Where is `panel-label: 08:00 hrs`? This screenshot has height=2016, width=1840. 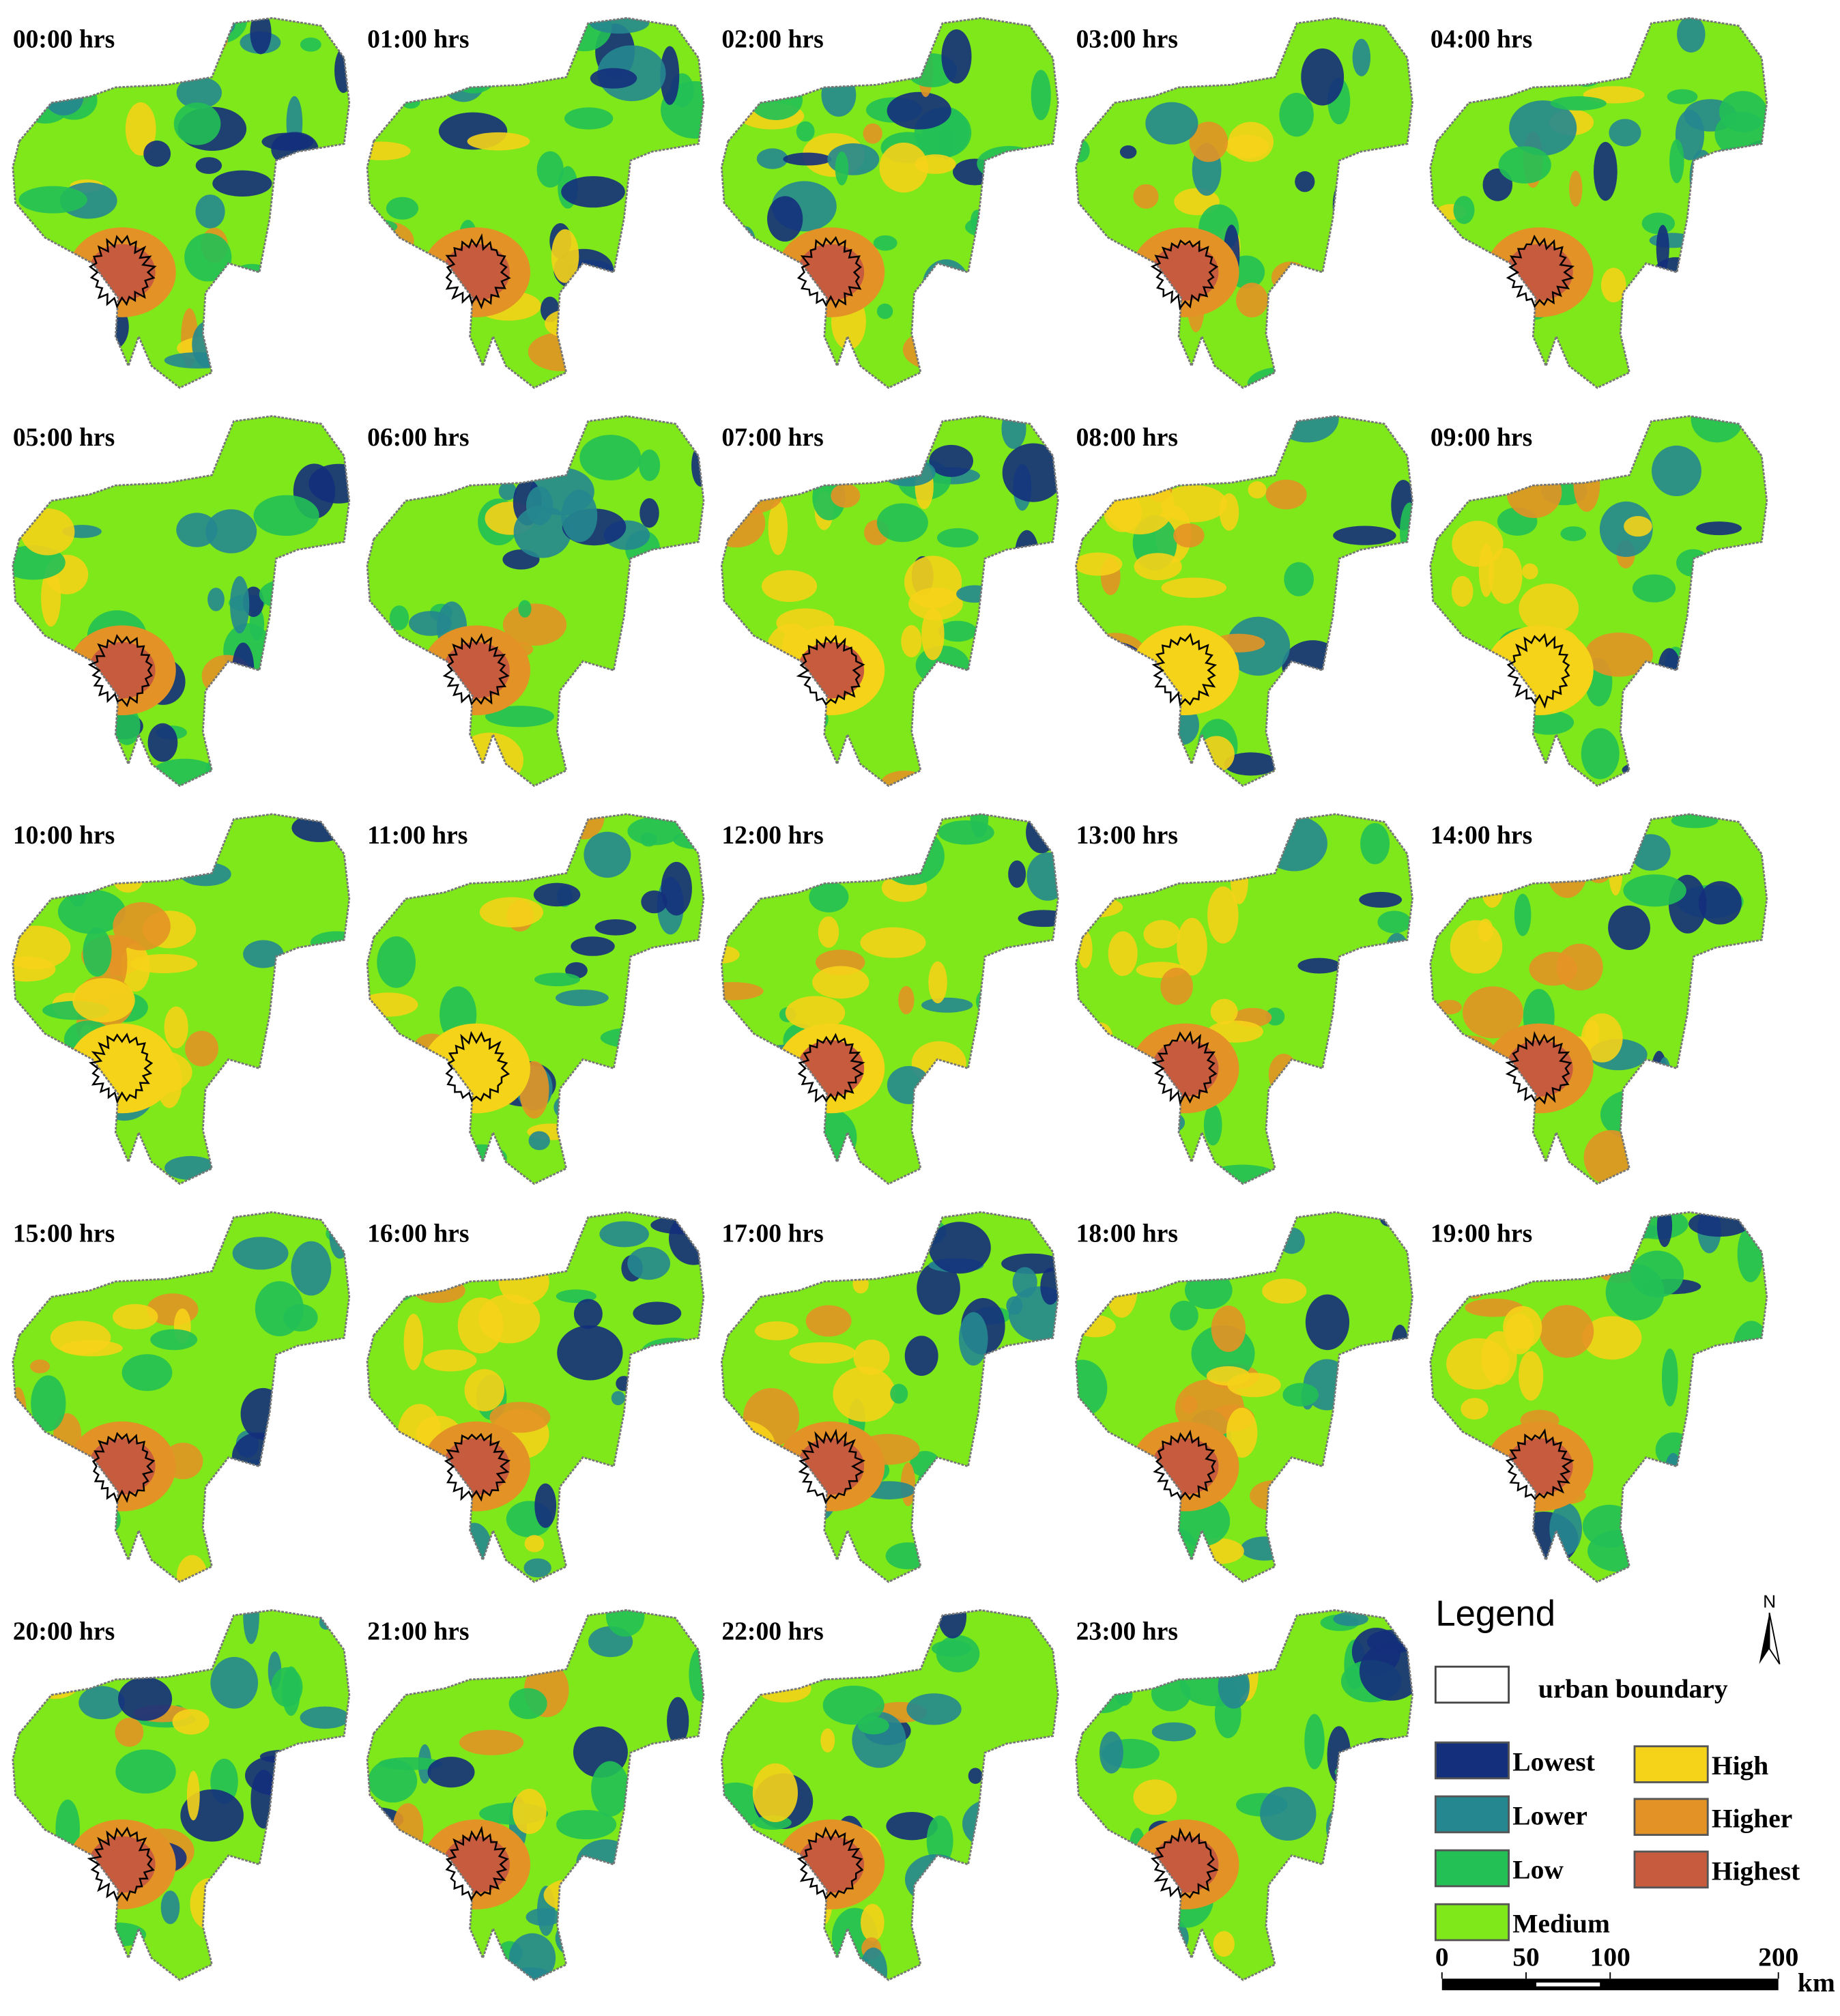
panel-label: 08:00 hrs is located at coordinates (1127, 437).